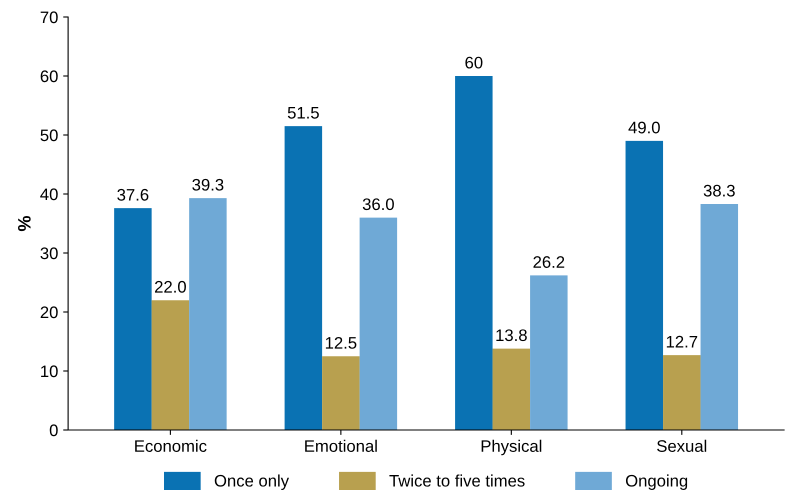 The width and height of the screenshot is (792, 500). Describe the element at coordinates (49, 194) in the screenshot. I see `y-tick-label: 40` at that location.